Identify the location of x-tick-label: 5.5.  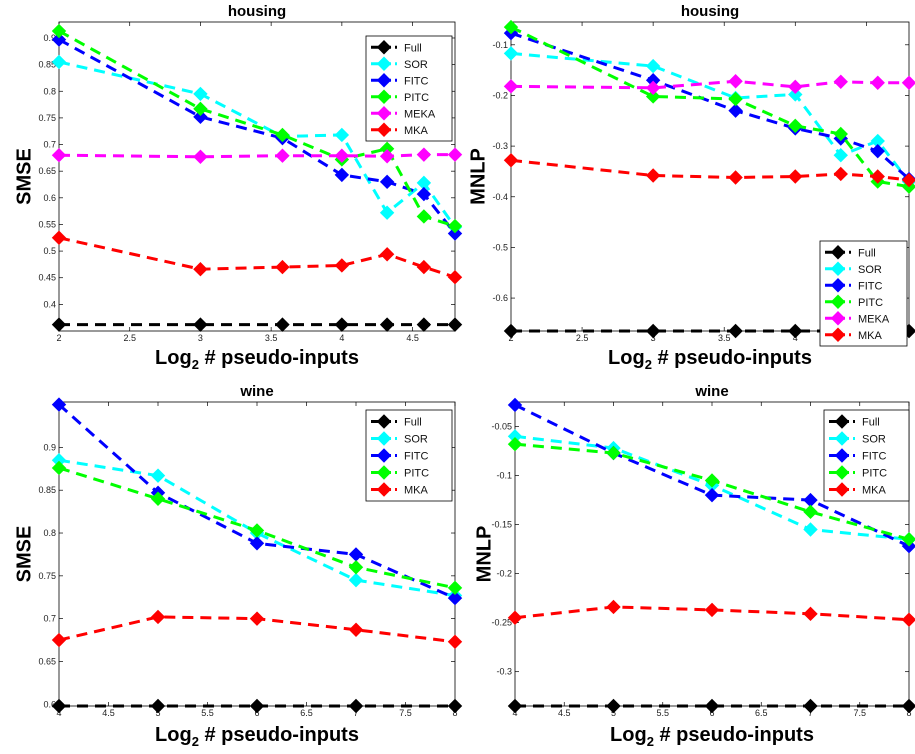
(662, 713).